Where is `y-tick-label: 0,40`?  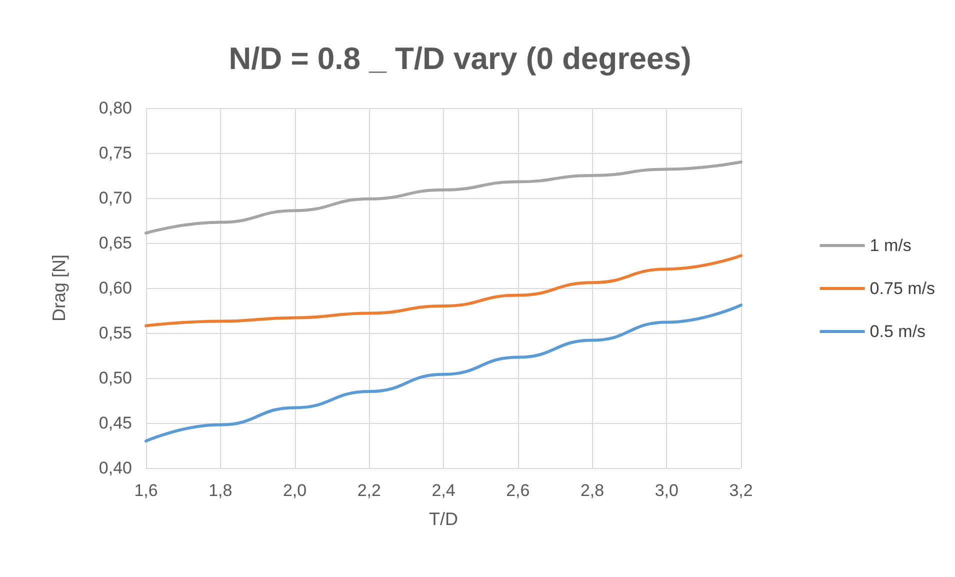
y-tick-label: 0,40 is located at coordinates (115, 468).